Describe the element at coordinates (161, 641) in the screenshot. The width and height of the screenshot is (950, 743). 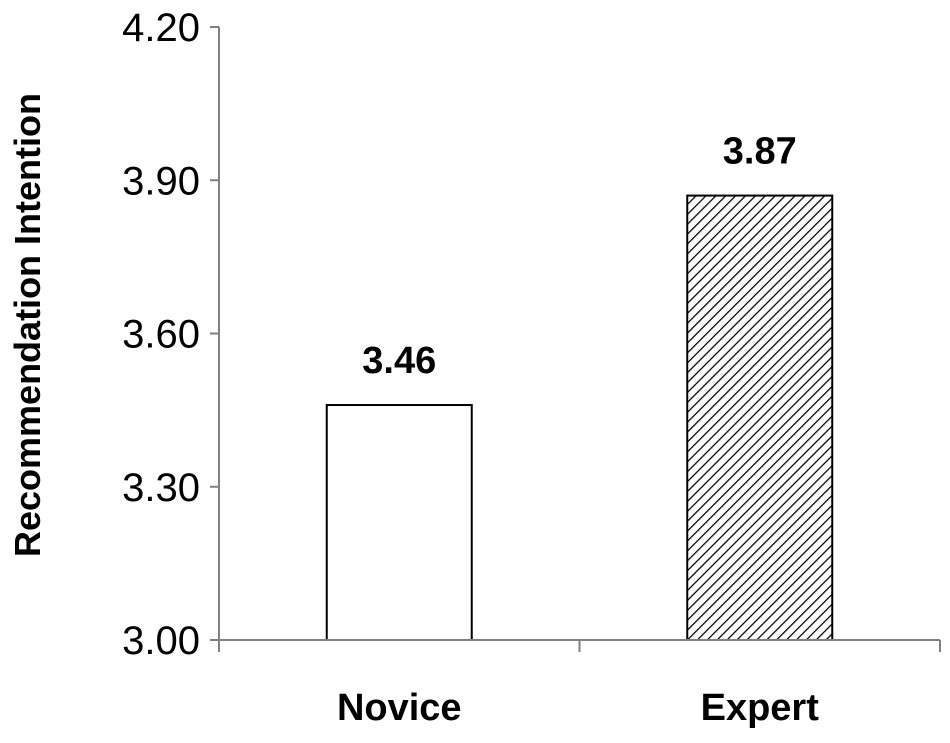
I see `y-tick-label: 3.00` at that location.